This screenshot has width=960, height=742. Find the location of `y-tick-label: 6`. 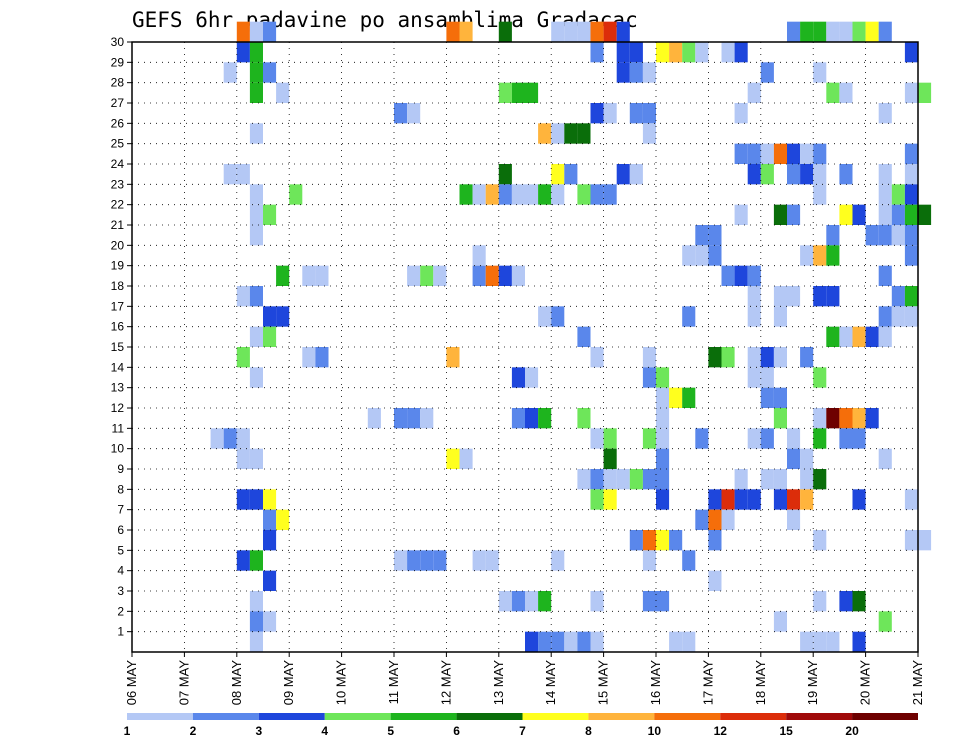

y-tick-label: 6 is located at coordinates (120, 530).